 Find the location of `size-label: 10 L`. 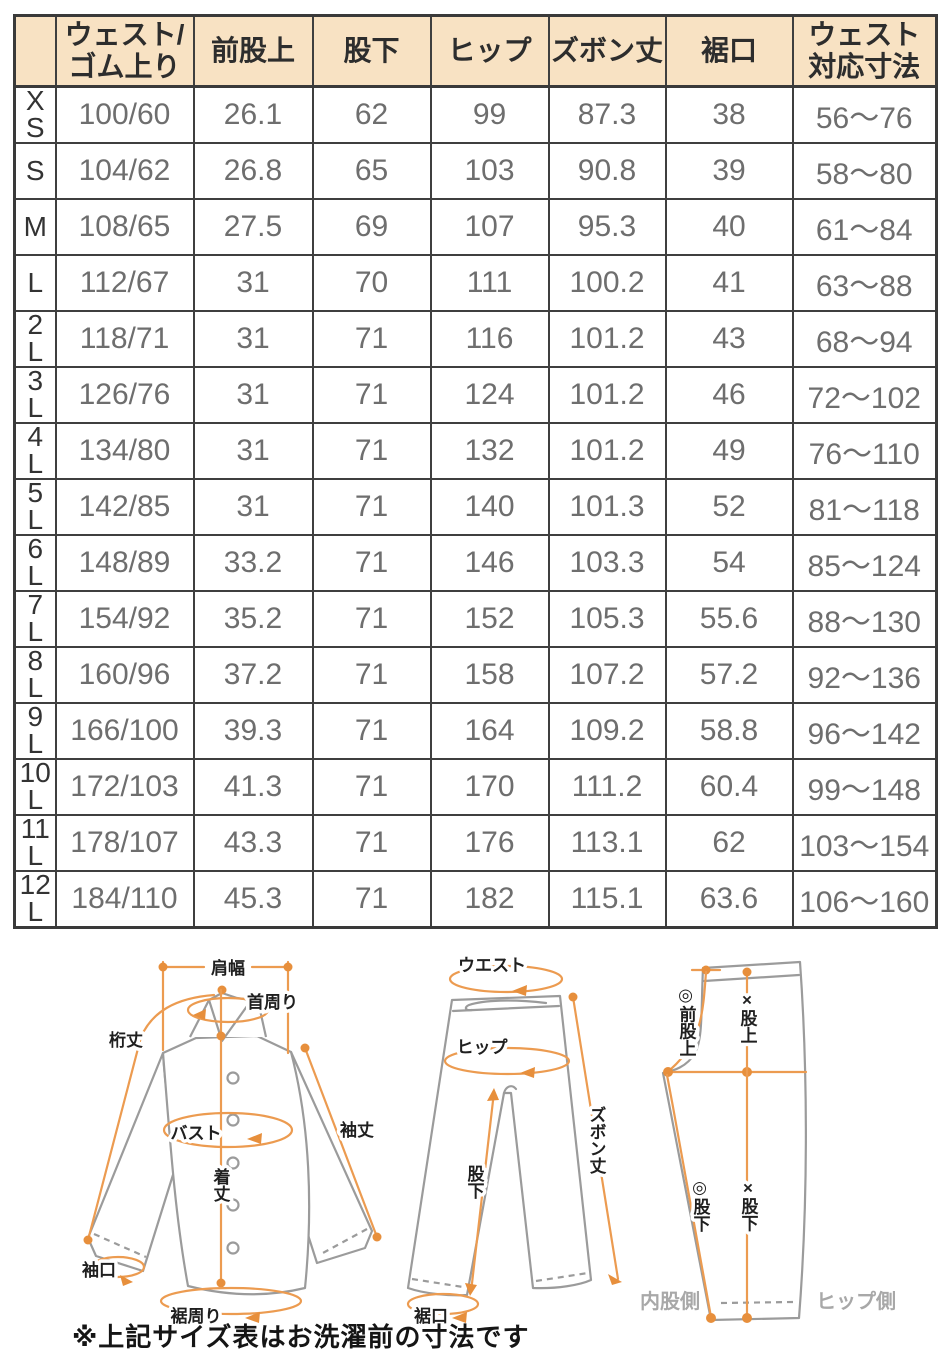

size-label: 10 L is located at coordinates (35, 787).